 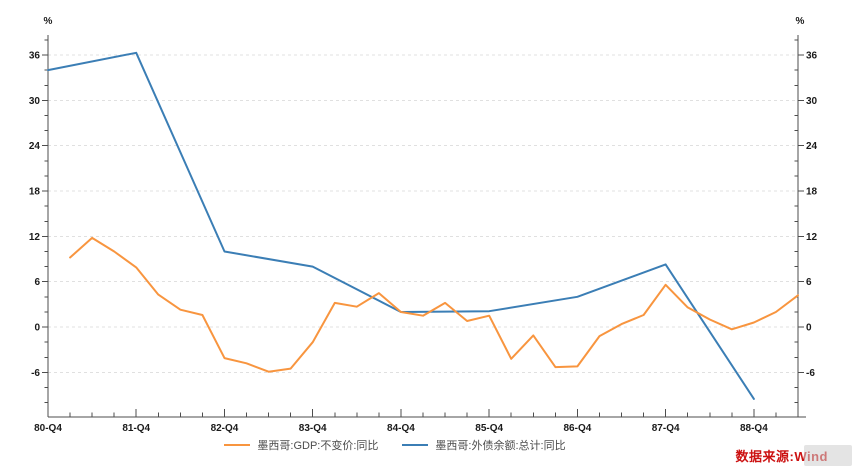 I want to click on x-tick-label: 81-Q4, so click(x=136, y=428).